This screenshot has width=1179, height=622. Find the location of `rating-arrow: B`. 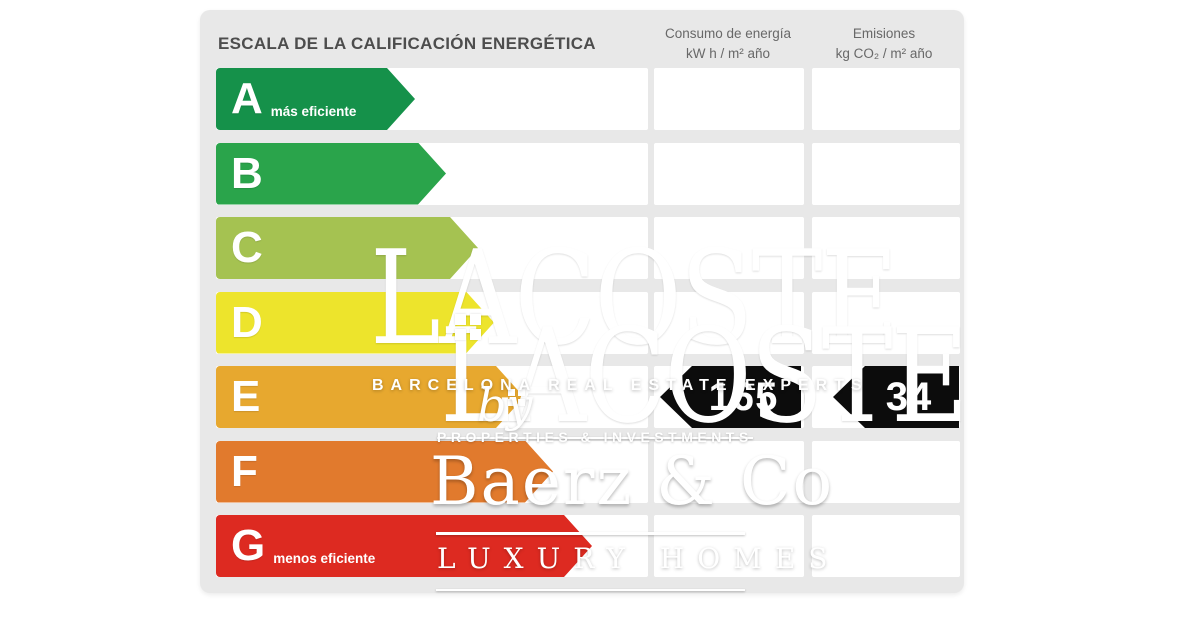

rating-arrow: B is located at coordinates (331, 174).